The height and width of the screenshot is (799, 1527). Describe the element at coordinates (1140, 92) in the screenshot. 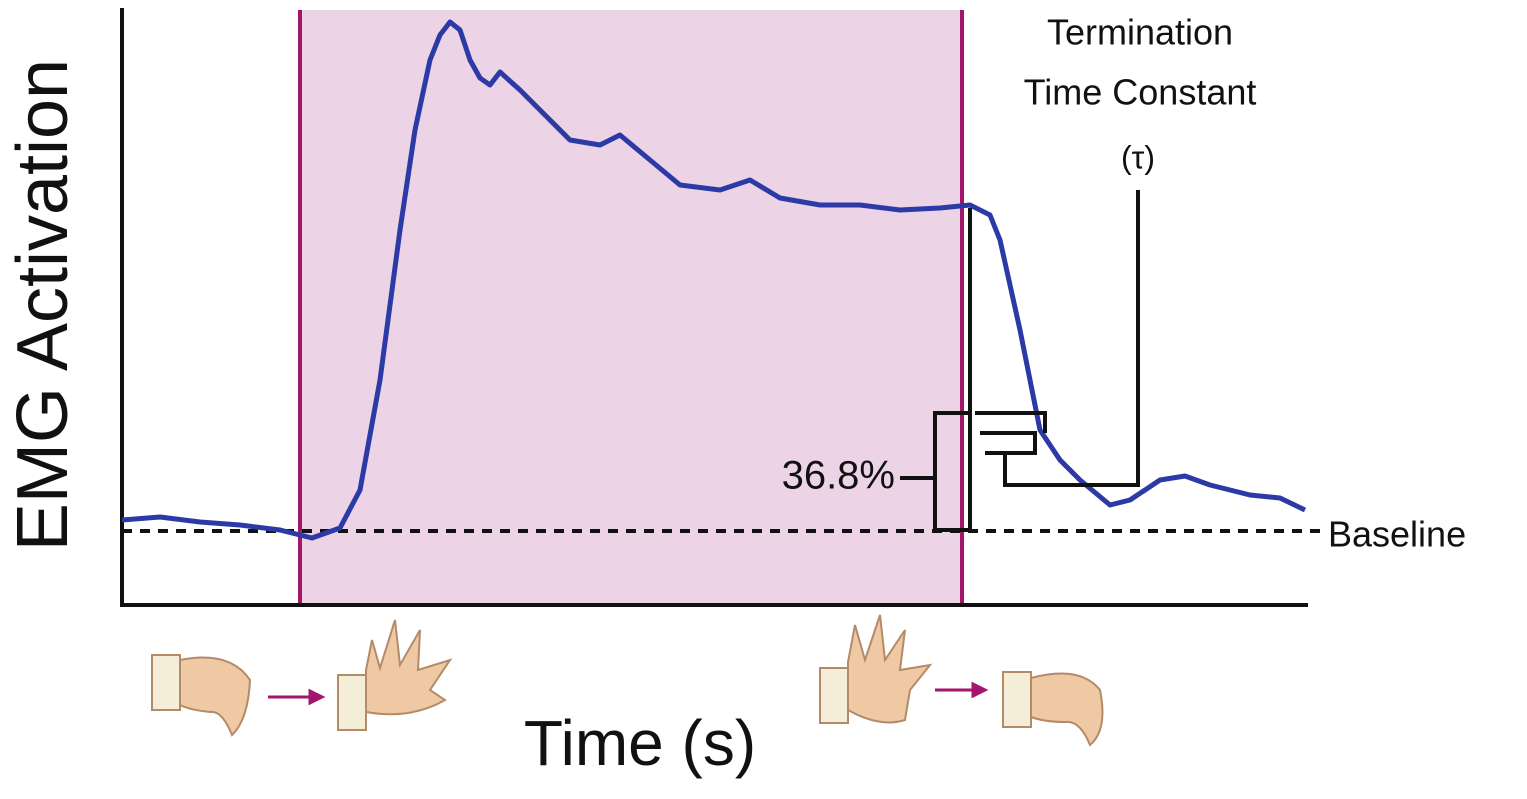

I see `annotation: Time Constant` at that location.